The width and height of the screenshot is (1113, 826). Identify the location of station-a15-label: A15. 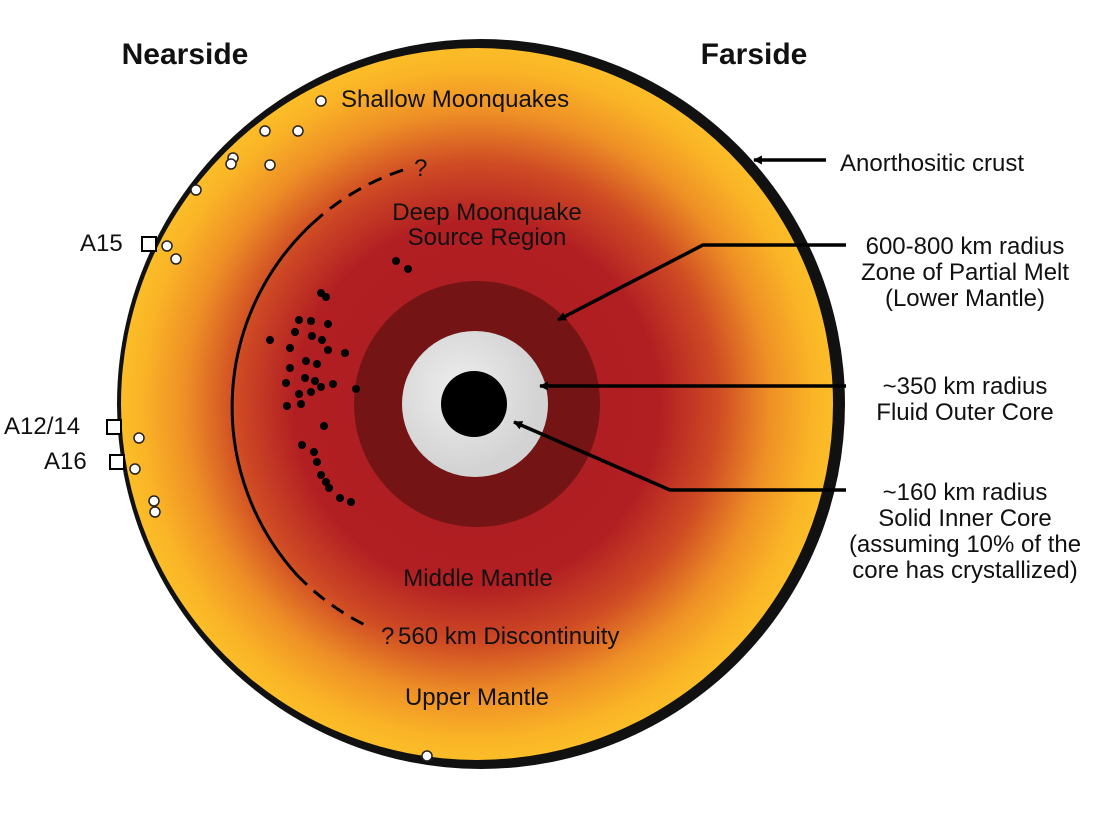
(101, 243).